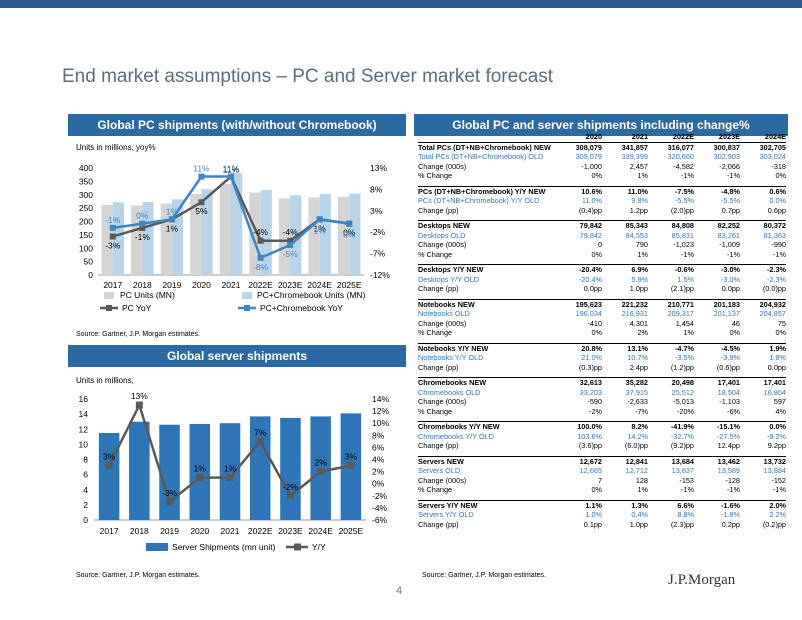 The width and height of the screenshot is (802, 620). I want to click on table-source: Source: Gartner, J.P. Morgan estimates., so click(484, 575).